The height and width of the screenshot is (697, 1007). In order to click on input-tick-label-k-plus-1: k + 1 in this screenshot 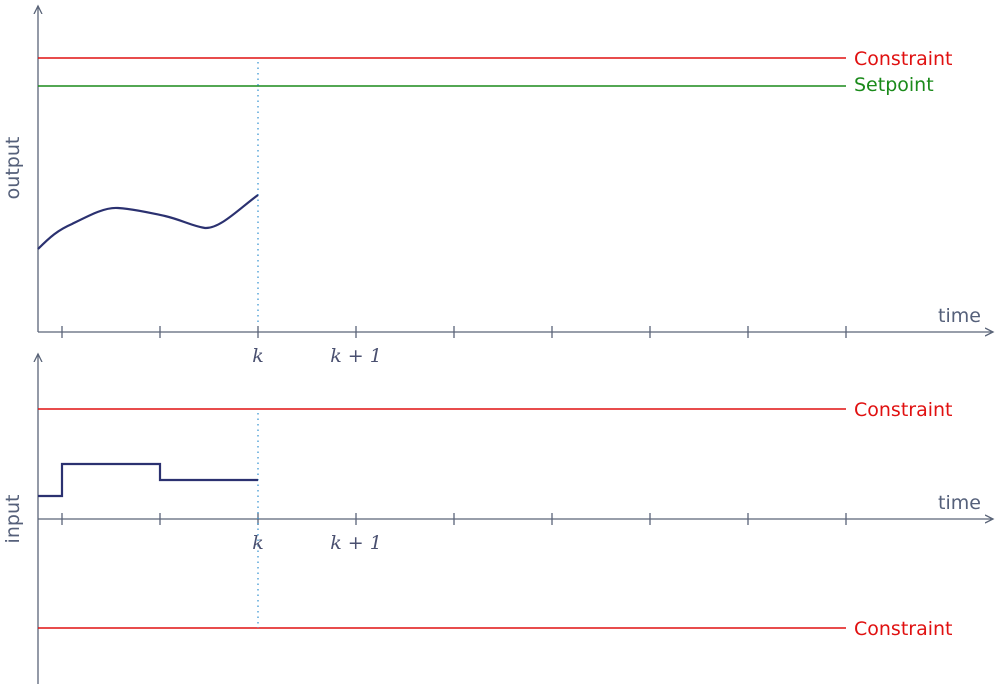, I will do `click(356, 543)`.